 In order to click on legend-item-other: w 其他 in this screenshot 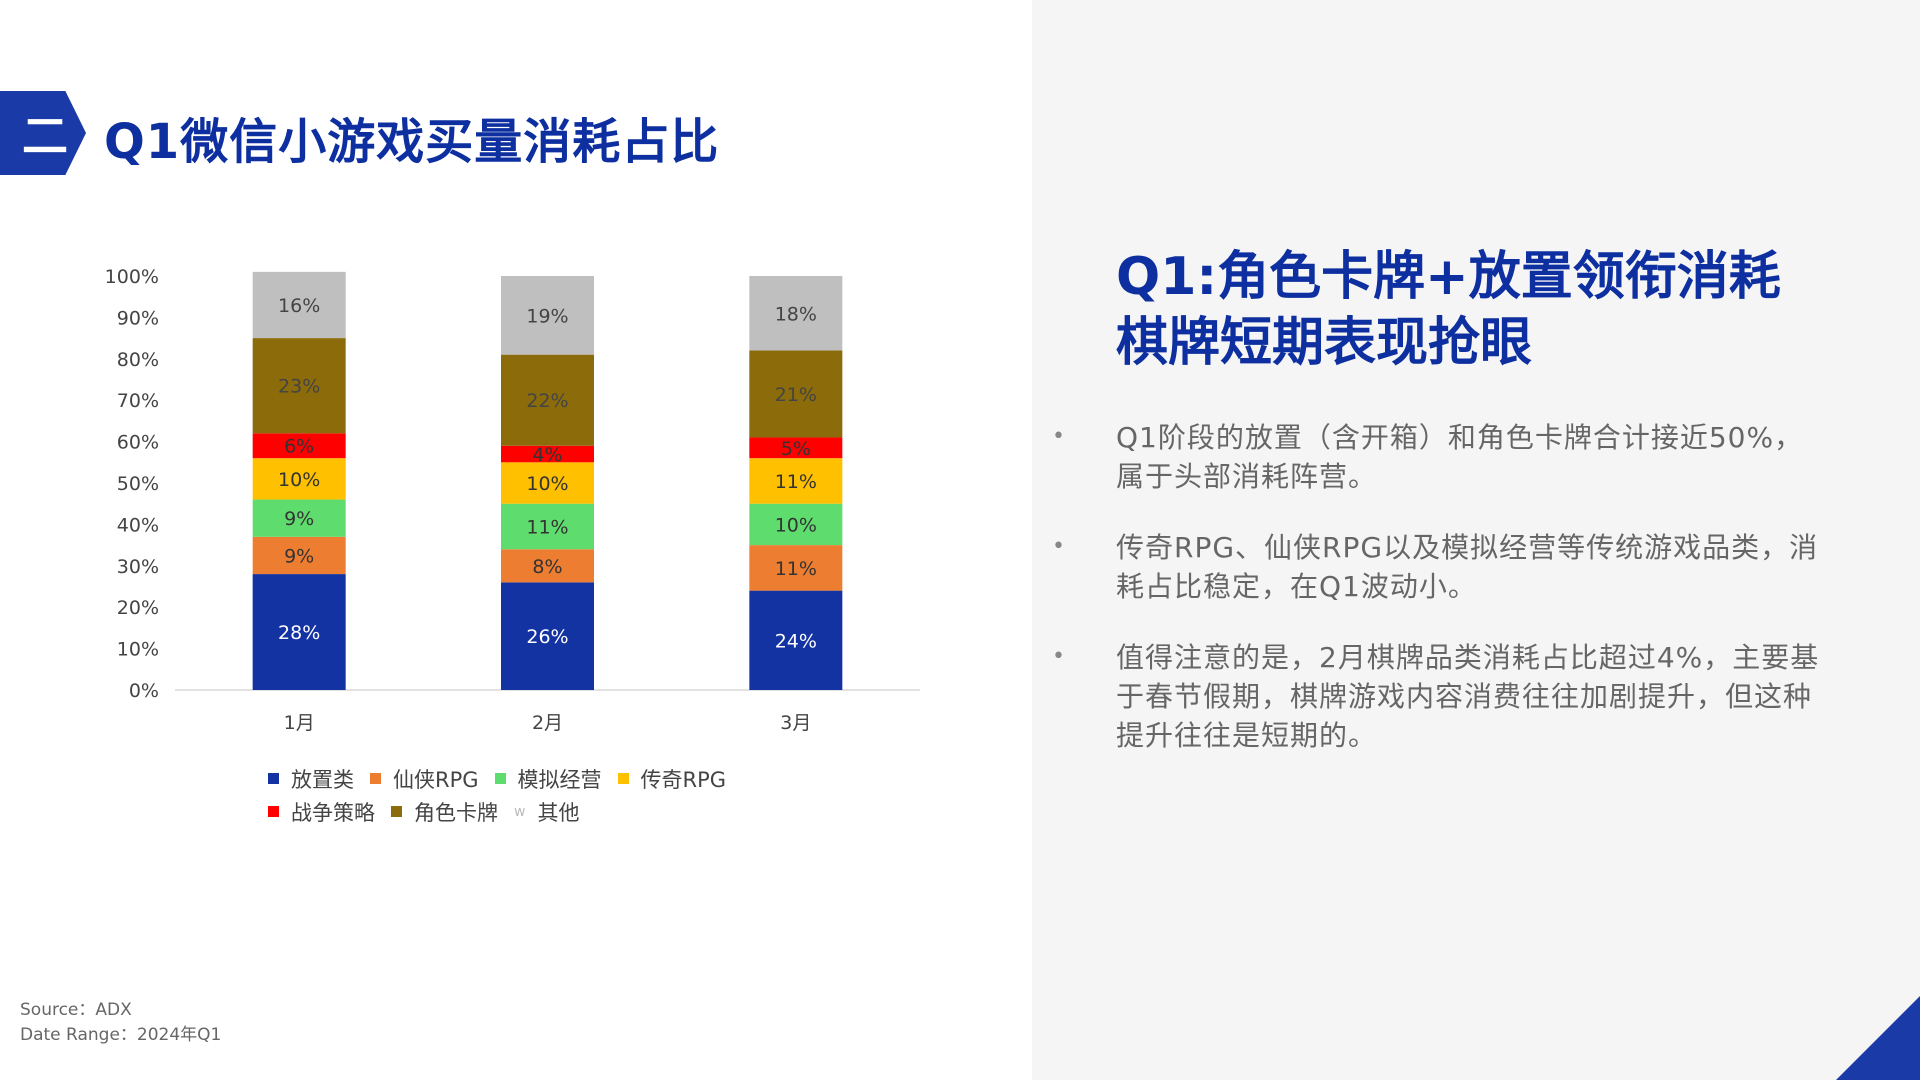, I will do `click(546, 812)`.